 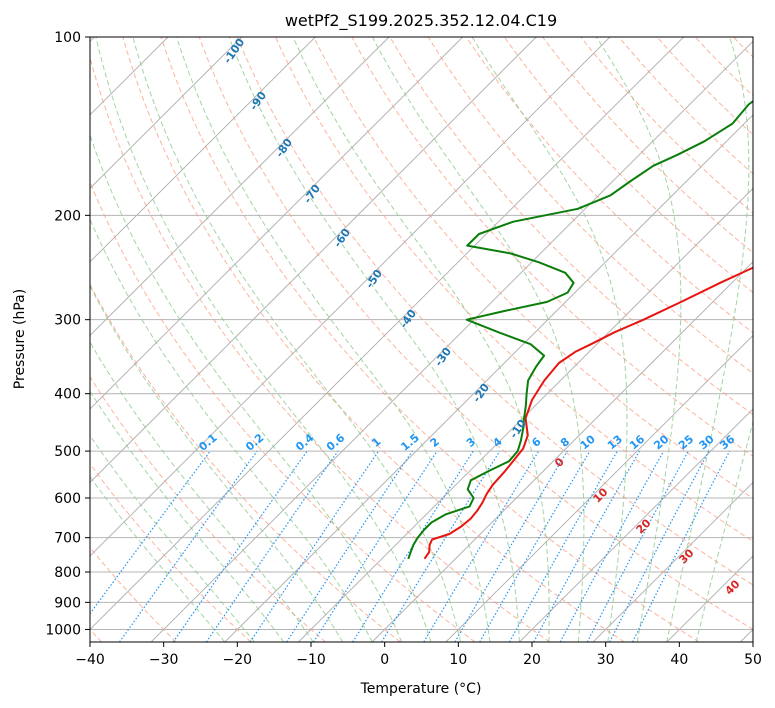 What do you see at coordinates (679, 660) in the screenshot?
I see `x-tick-label: 40` at bounding box center [679, 660].